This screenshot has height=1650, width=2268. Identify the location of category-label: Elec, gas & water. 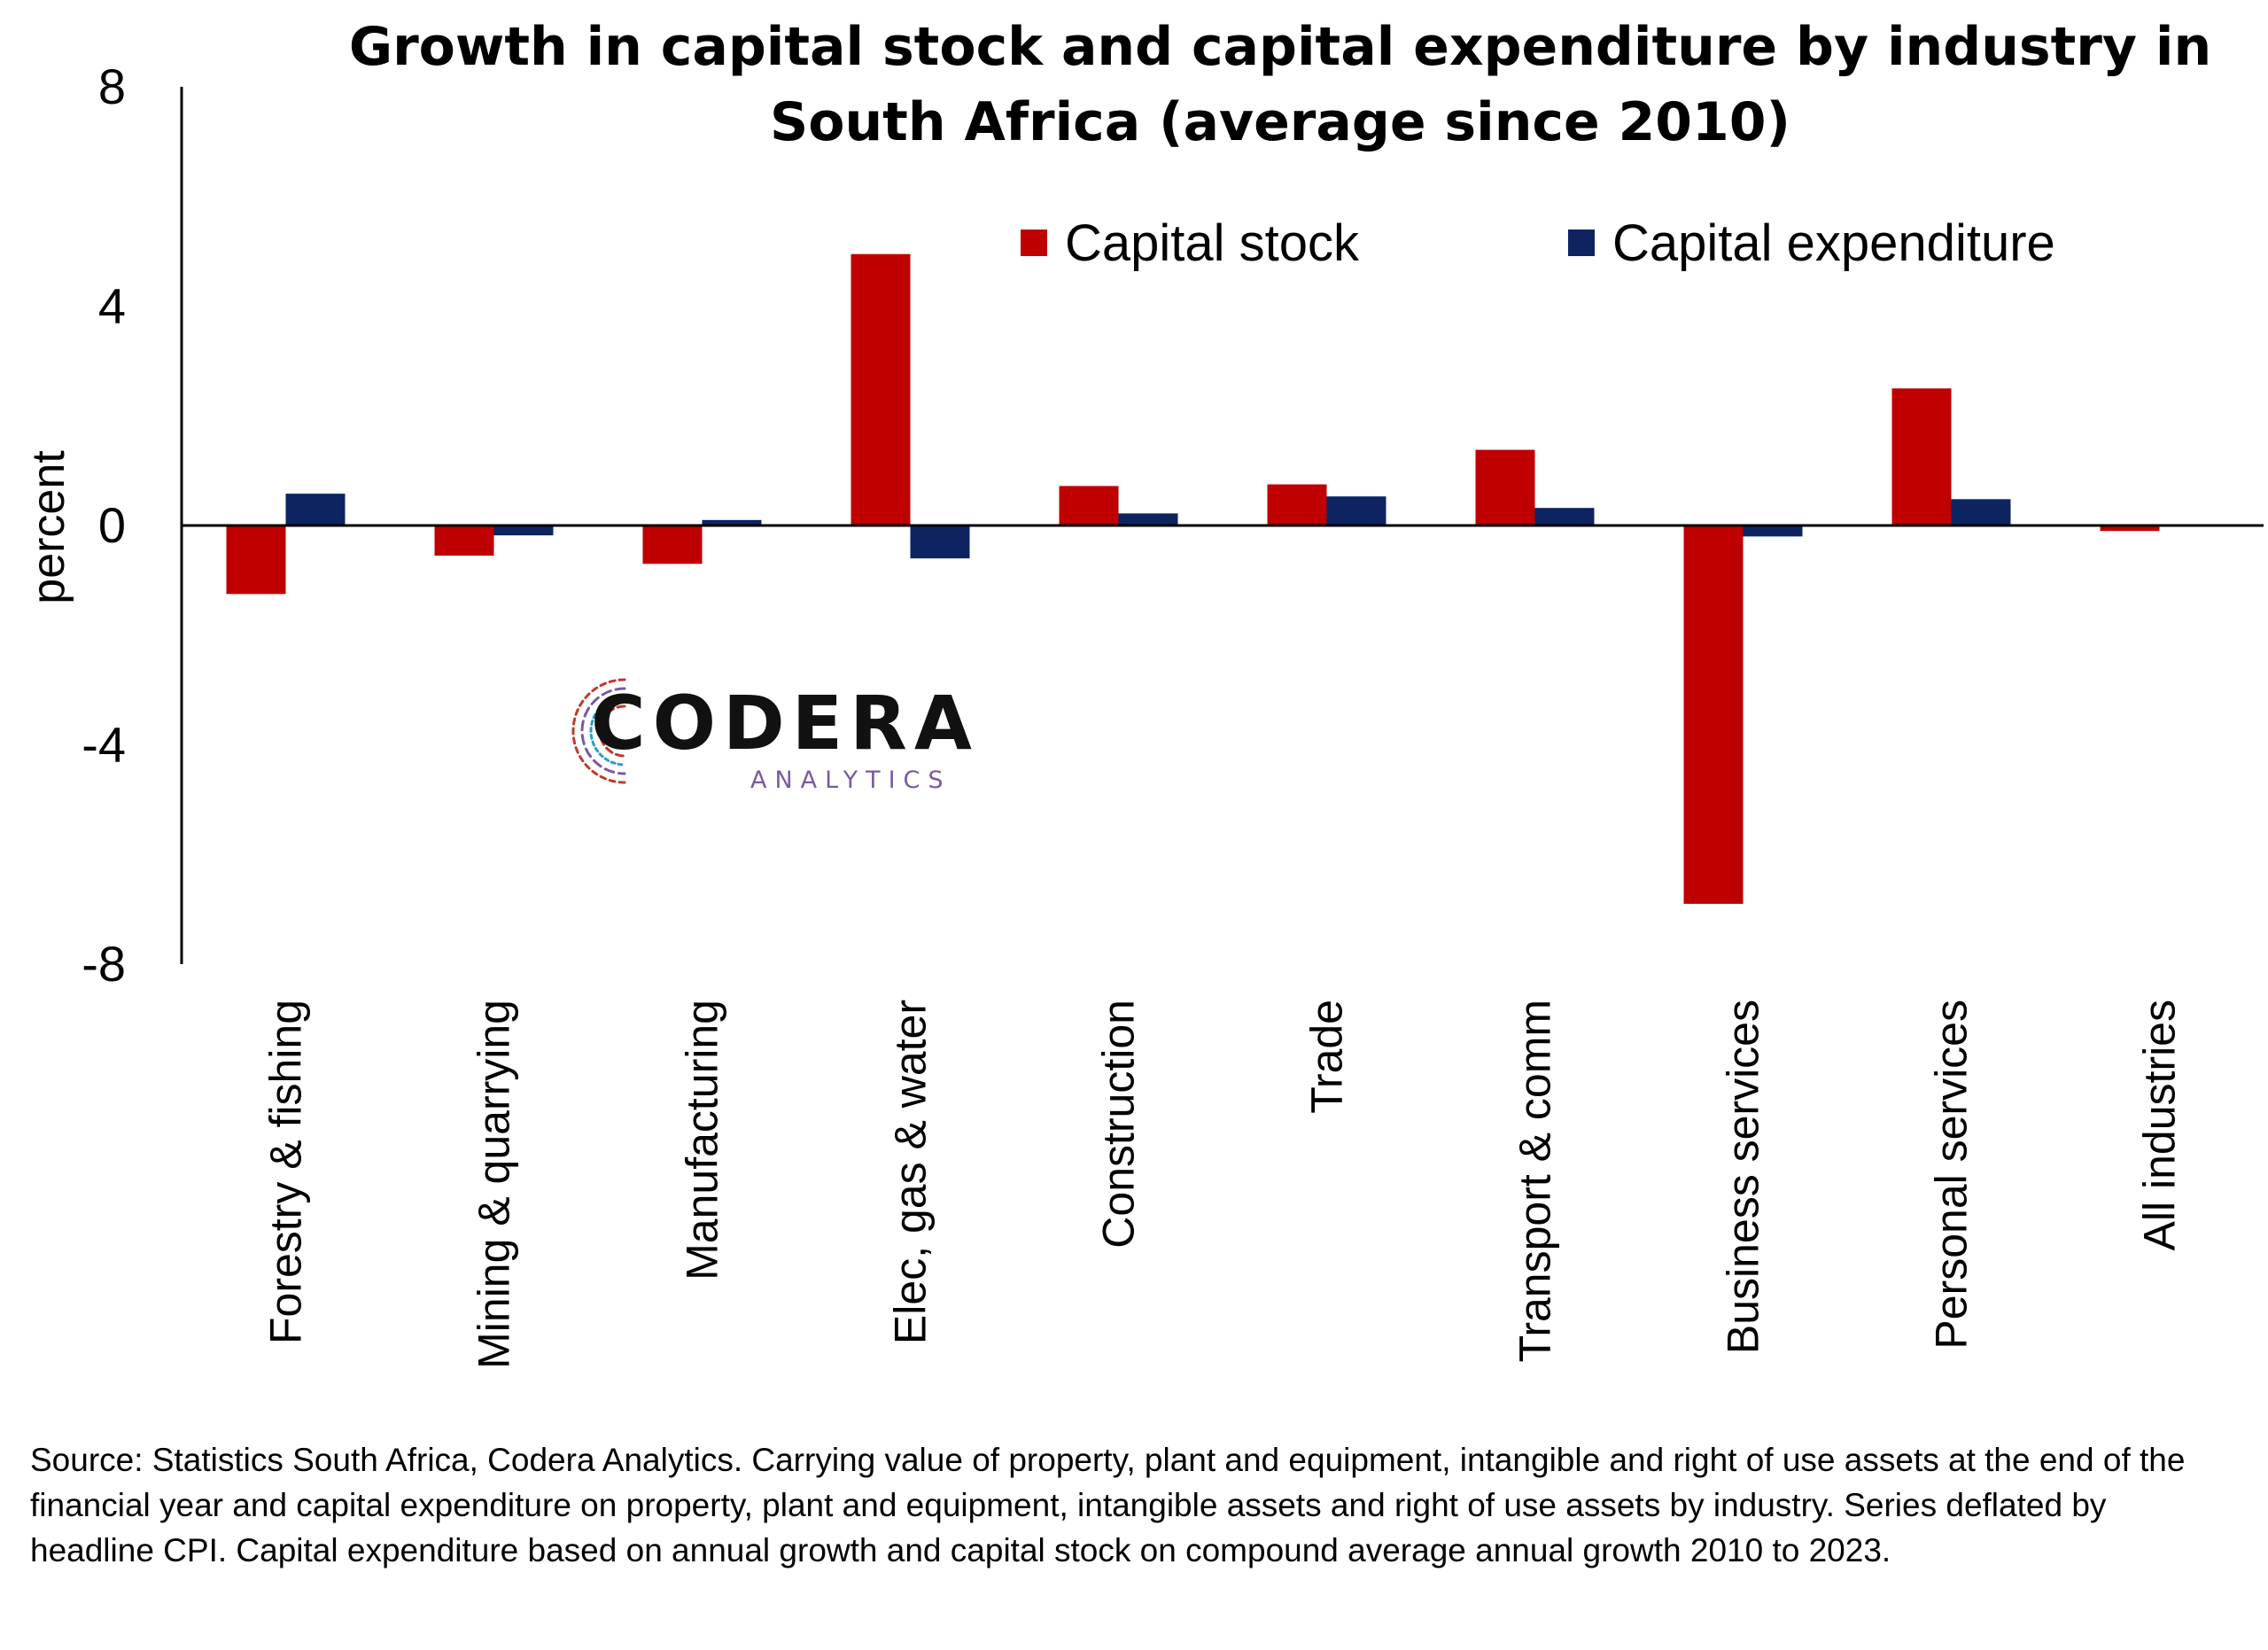
(911, 1172).